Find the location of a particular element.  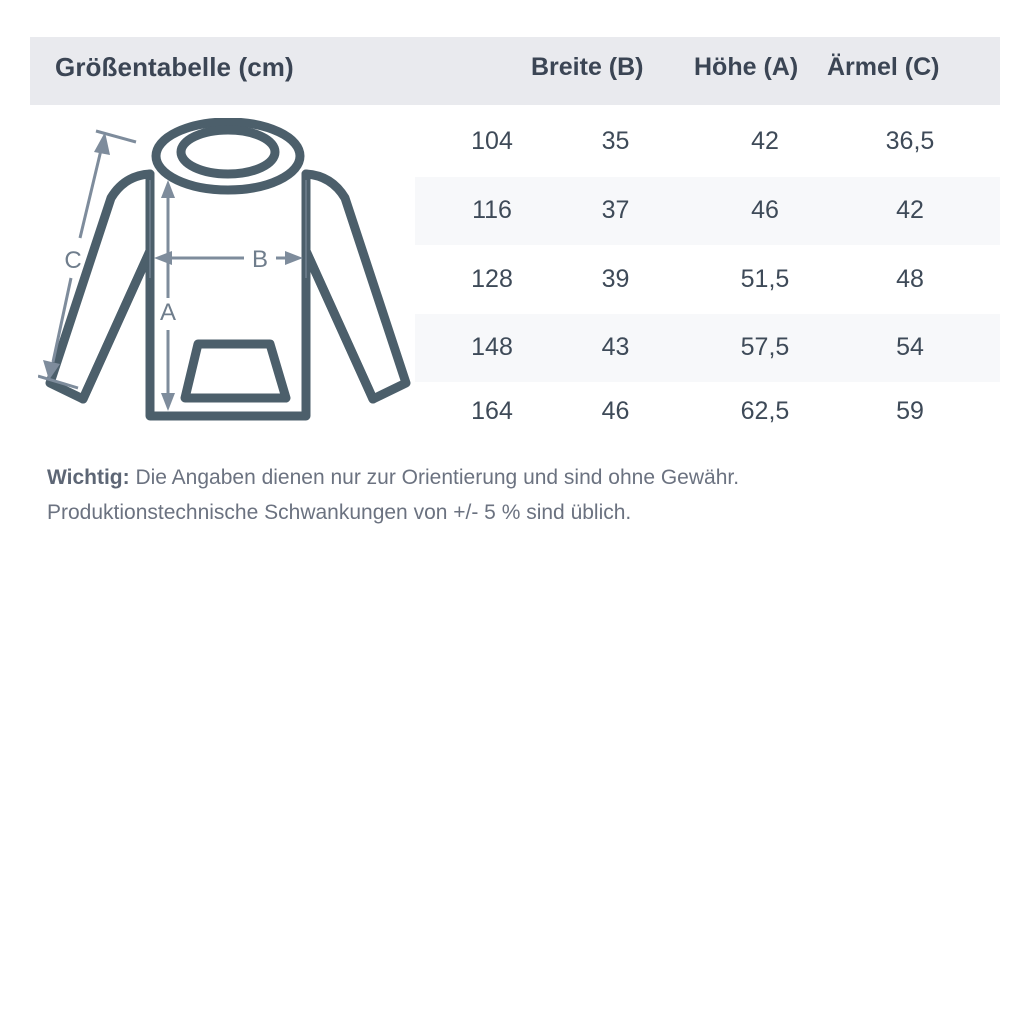

table-cell-size: 164 is located at coordinates (492, 411).